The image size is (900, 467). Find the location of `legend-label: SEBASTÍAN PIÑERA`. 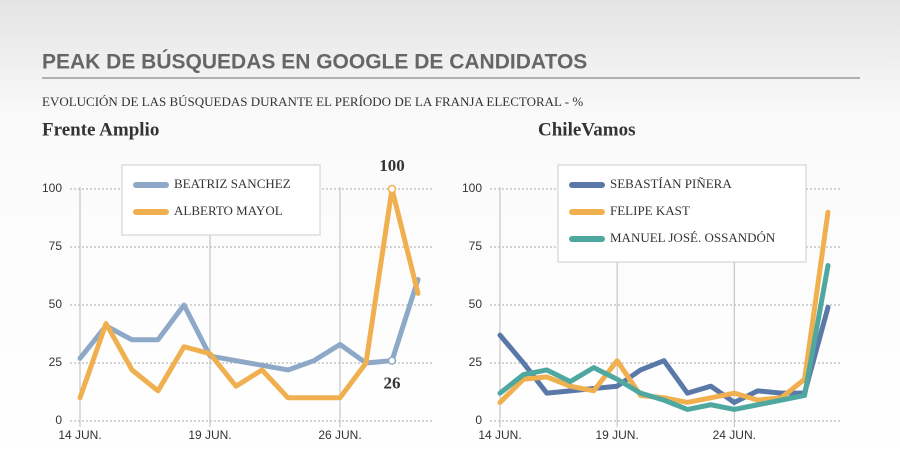

legend-label: SEBASTÍAN PIÑERA is located at coordinates (671, 183).